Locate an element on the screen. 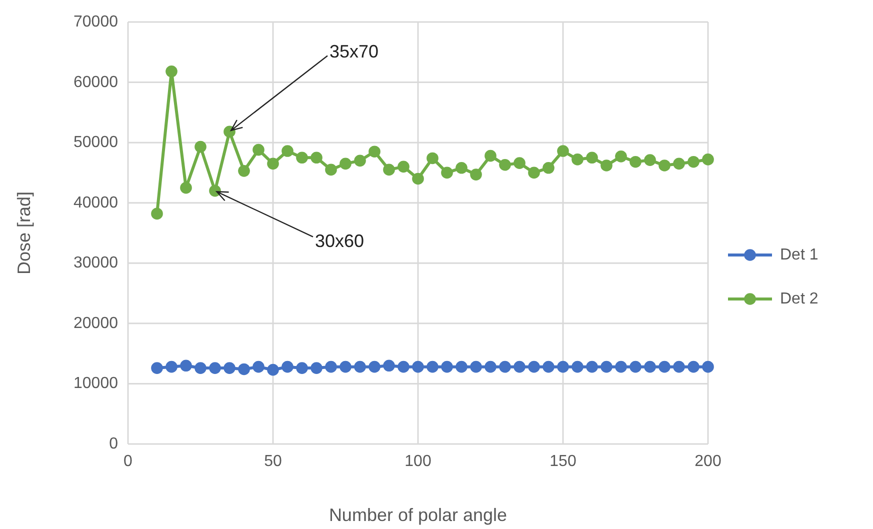 The width and height of the screenshot is (873, 529). y-tick-label: 10000 is located at coordinates (96, 383).